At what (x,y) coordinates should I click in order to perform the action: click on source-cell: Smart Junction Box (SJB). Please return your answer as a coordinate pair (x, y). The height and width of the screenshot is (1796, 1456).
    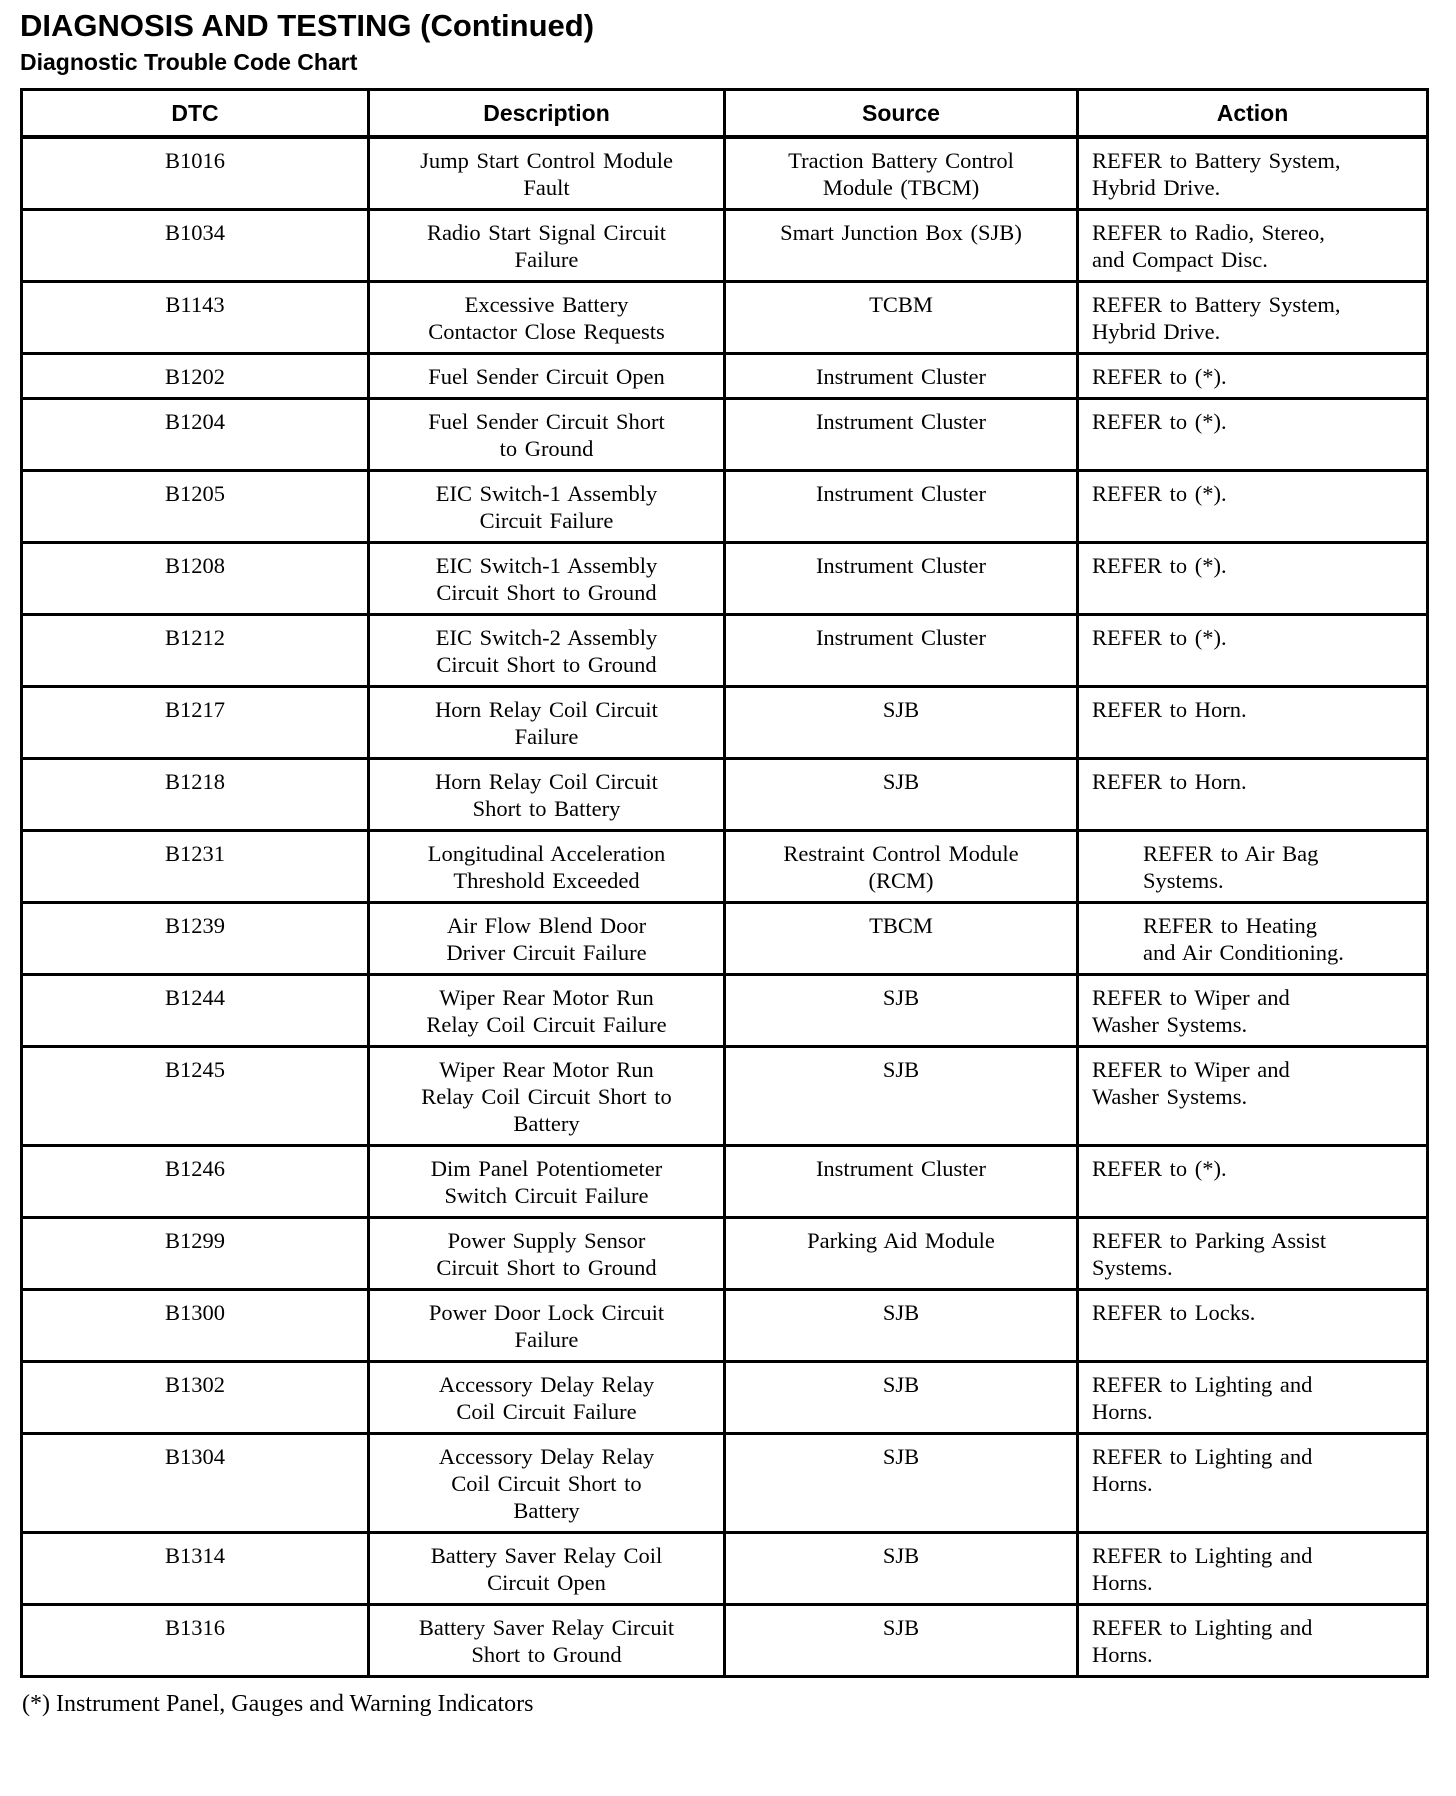
    Looking at the image, I should click on (901, 245).